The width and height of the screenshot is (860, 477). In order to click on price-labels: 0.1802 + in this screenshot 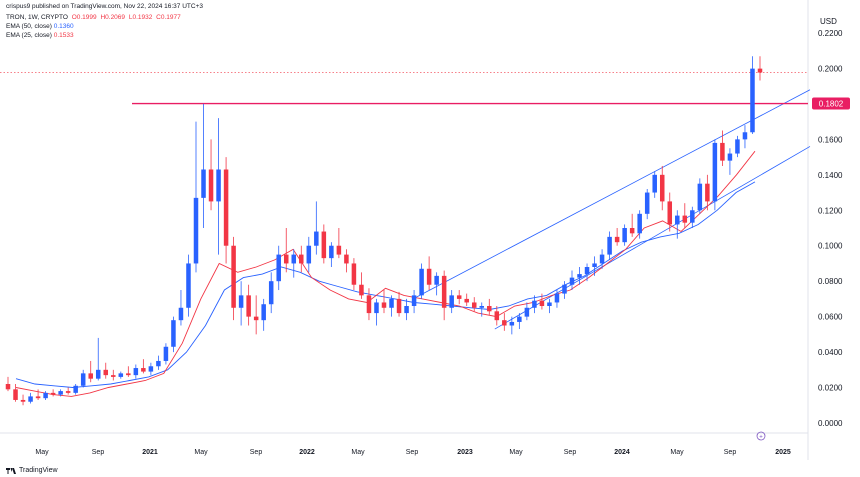, I will do `click(803, 269)`.